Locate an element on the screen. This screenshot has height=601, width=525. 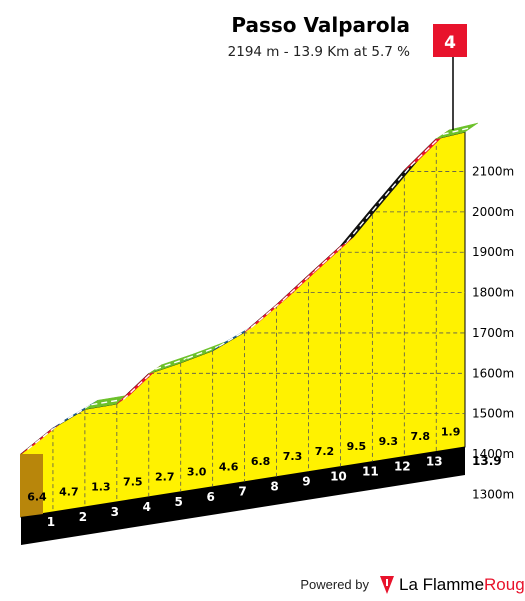
gradient-label: 4.7 is located at coordinates (69, 491).